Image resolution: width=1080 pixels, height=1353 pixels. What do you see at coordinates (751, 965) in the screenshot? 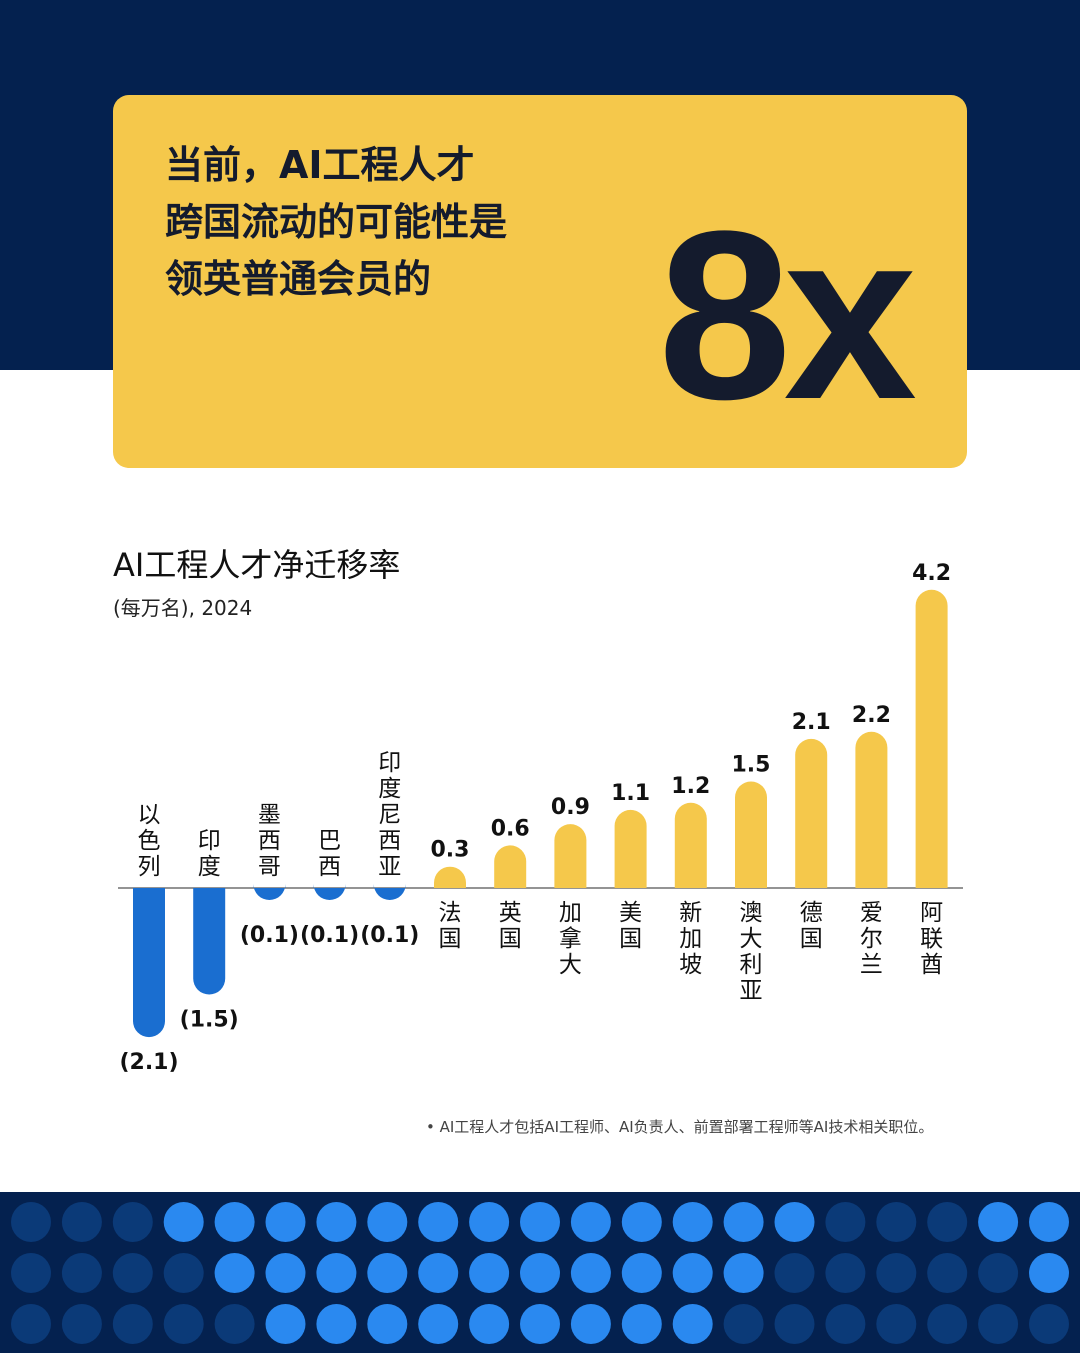
I see `category-label: 利` at bounding box center [751, 965].